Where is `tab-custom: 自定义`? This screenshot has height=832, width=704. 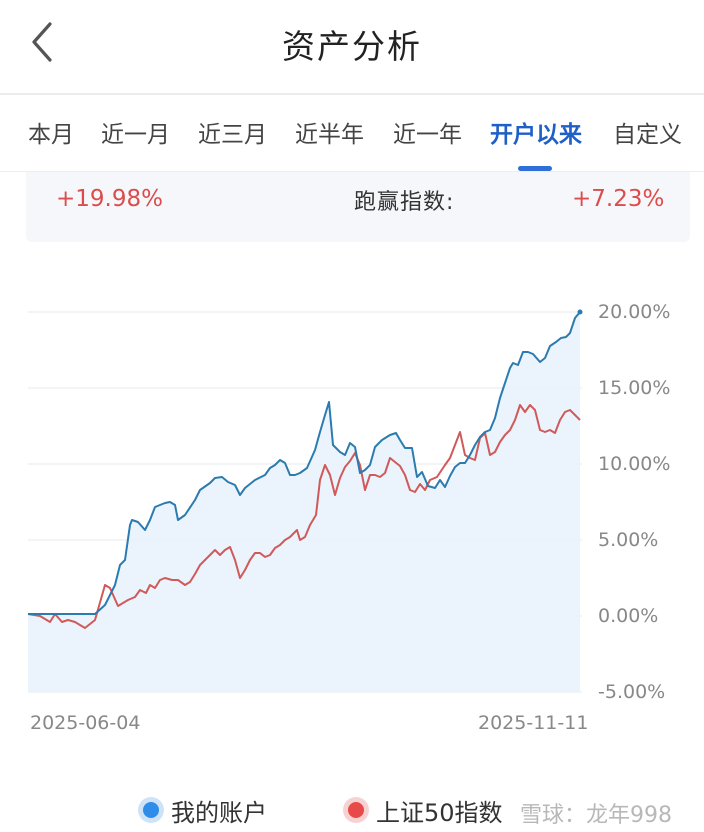
tab-custom: 自定义 is located at coordinates (647, 135).